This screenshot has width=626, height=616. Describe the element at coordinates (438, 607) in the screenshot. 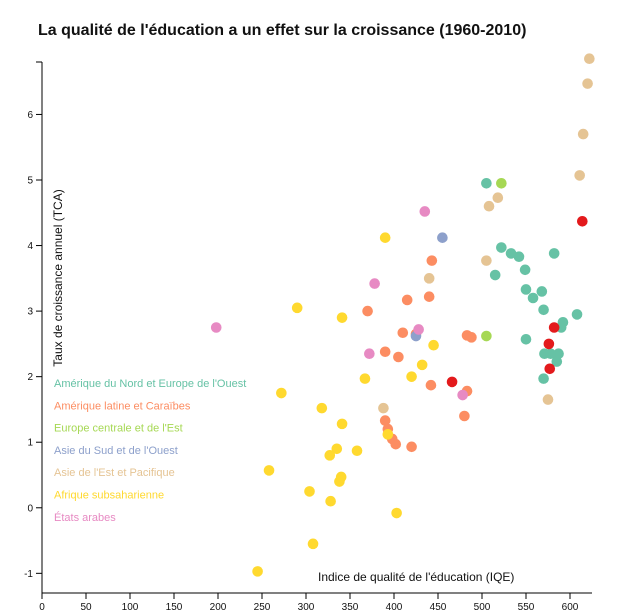

I see `x-tick-label: 450` at that location.